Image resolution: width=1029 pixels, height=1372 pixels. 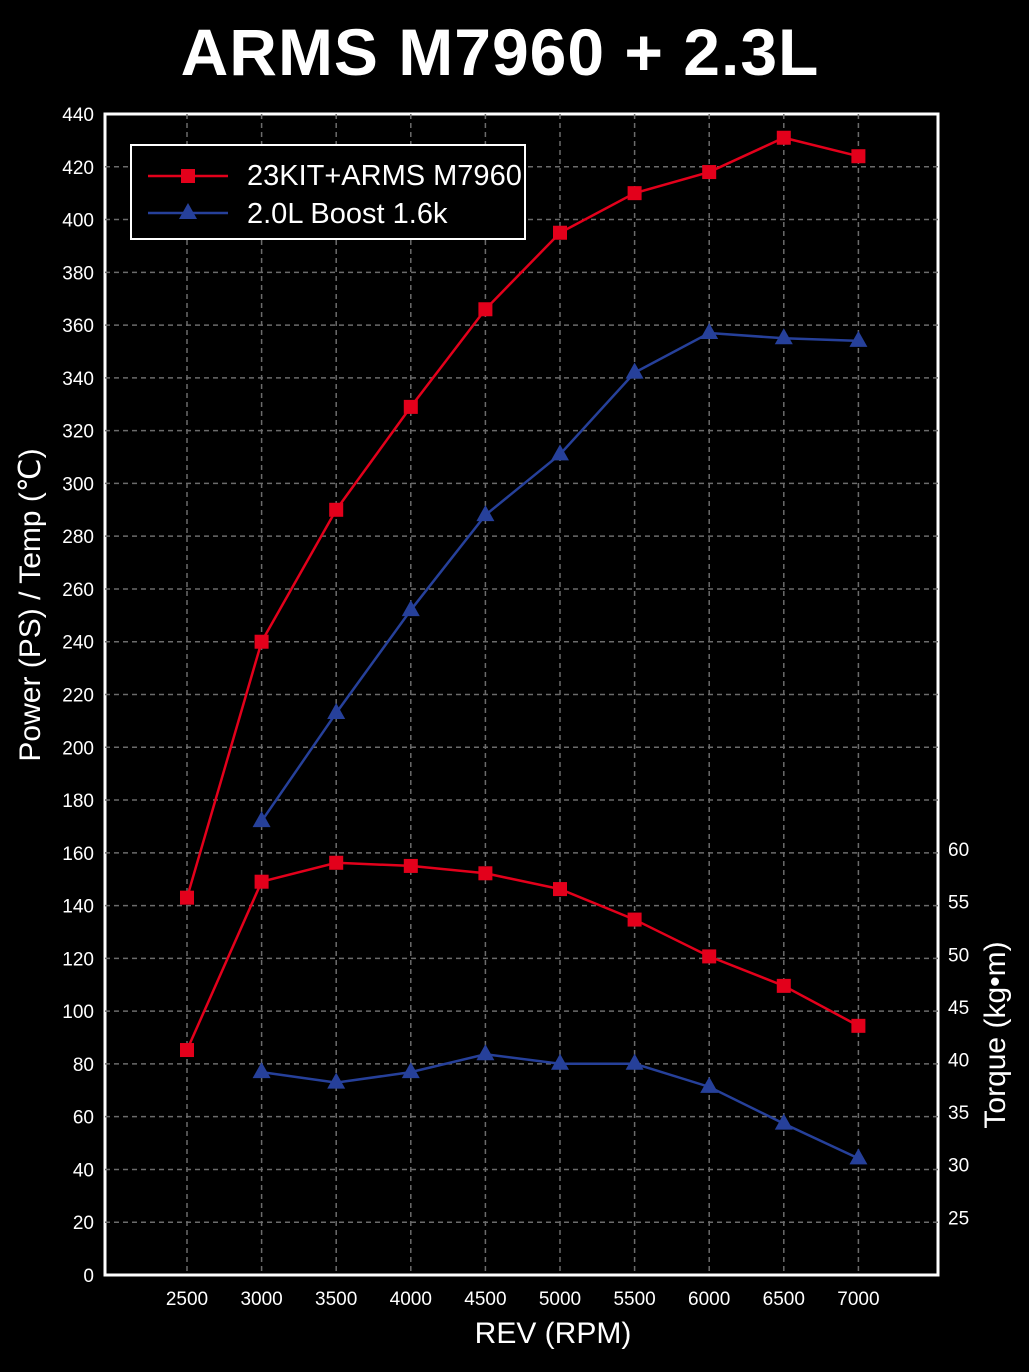 What do you see at coordinates (78, 590) in the screenshot?
I see `y-tick-label: 260` at bounding box center [78, 590].